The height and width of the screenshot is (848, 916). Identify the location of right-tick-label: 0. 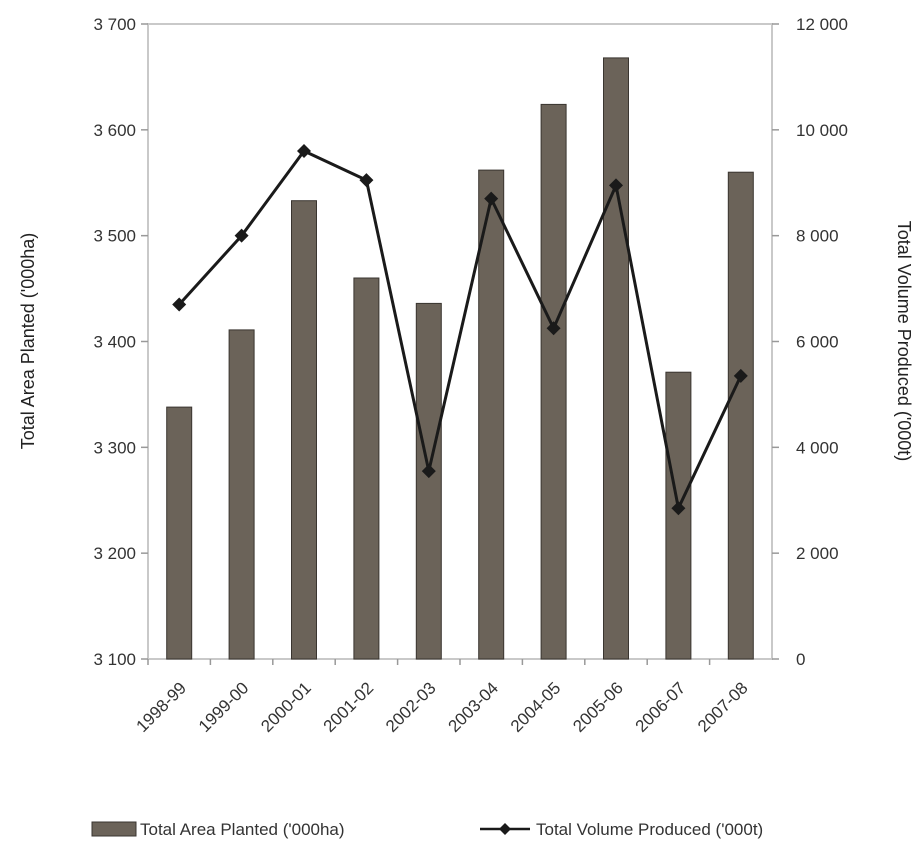
(800, 659).